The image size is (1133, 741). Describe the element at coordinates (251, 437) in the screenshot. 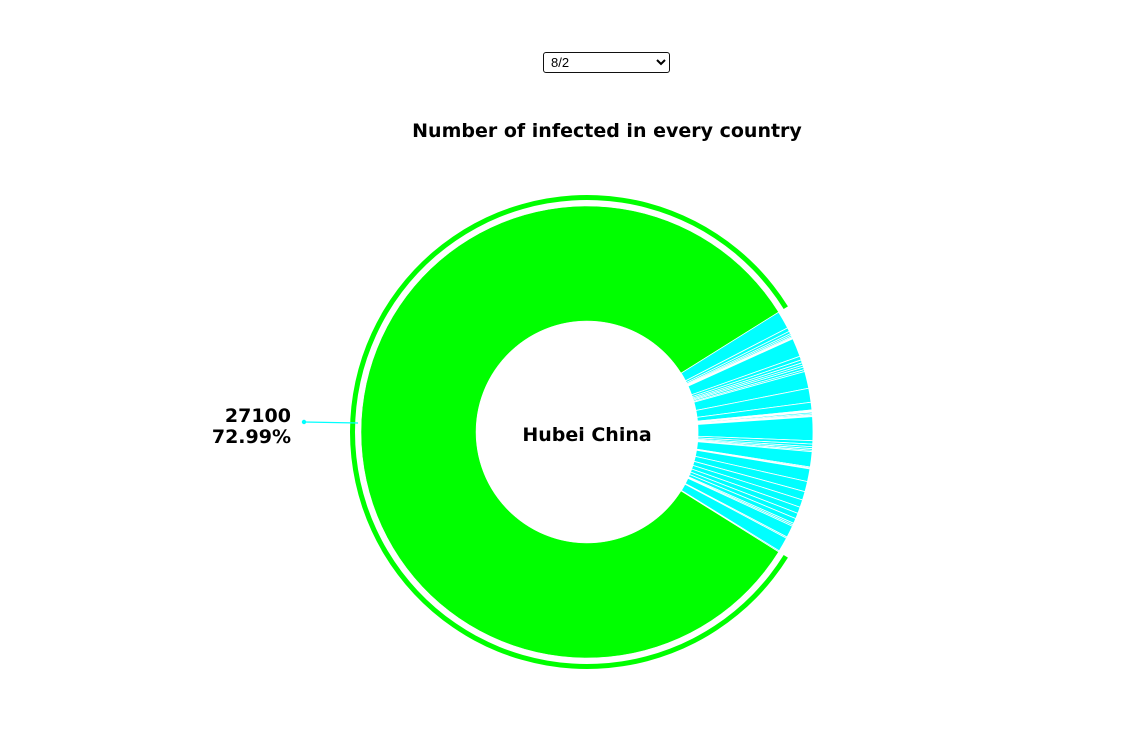

I see `callout-percent-label: 72.99%` at that location.